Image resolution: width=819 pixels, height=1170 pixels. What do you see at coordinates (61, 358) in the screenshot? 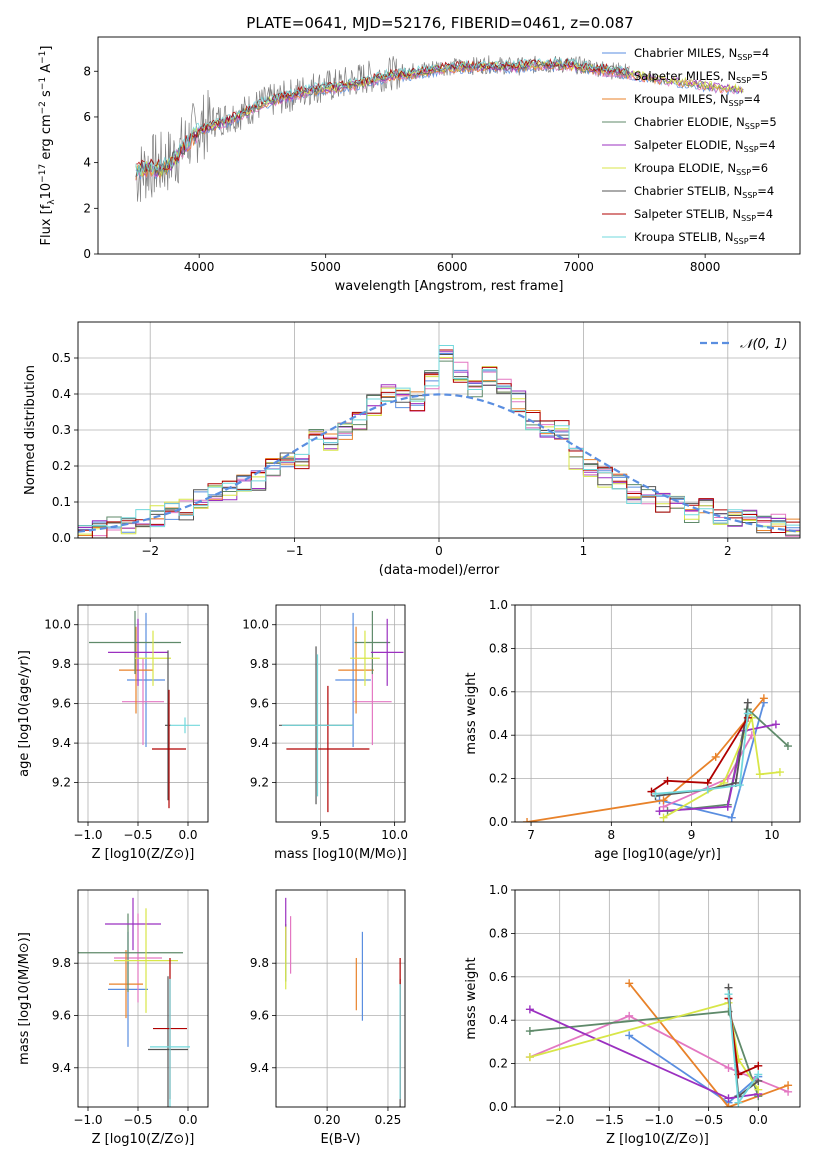
I see `y-tick-label: 0.5` at bounding box center [61, 358].